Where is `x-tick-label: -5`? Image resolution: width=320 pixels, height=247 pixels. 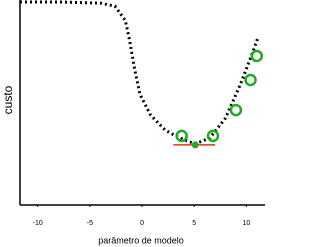
x-tick-label: -5 is located at coordinates (90, 223).